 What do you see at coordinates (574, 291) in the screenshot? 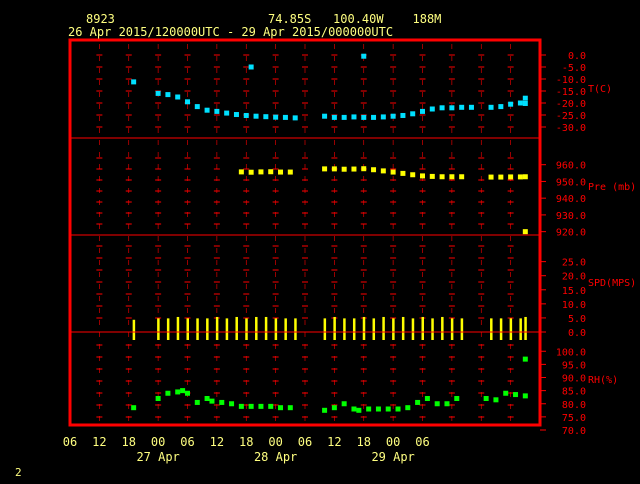
I see `y-tick-label: 15.0` at bounding box center [574, 291].